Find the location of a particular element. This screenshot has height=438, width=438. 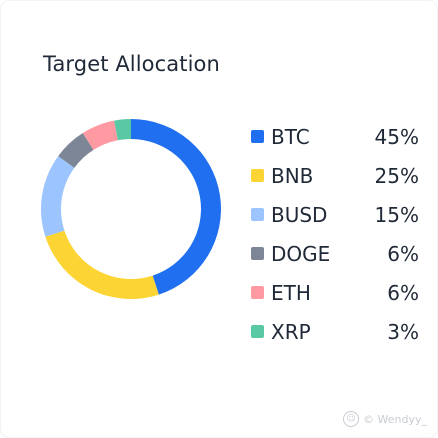

donut-slice-doge is located at coordinates (76, 150).